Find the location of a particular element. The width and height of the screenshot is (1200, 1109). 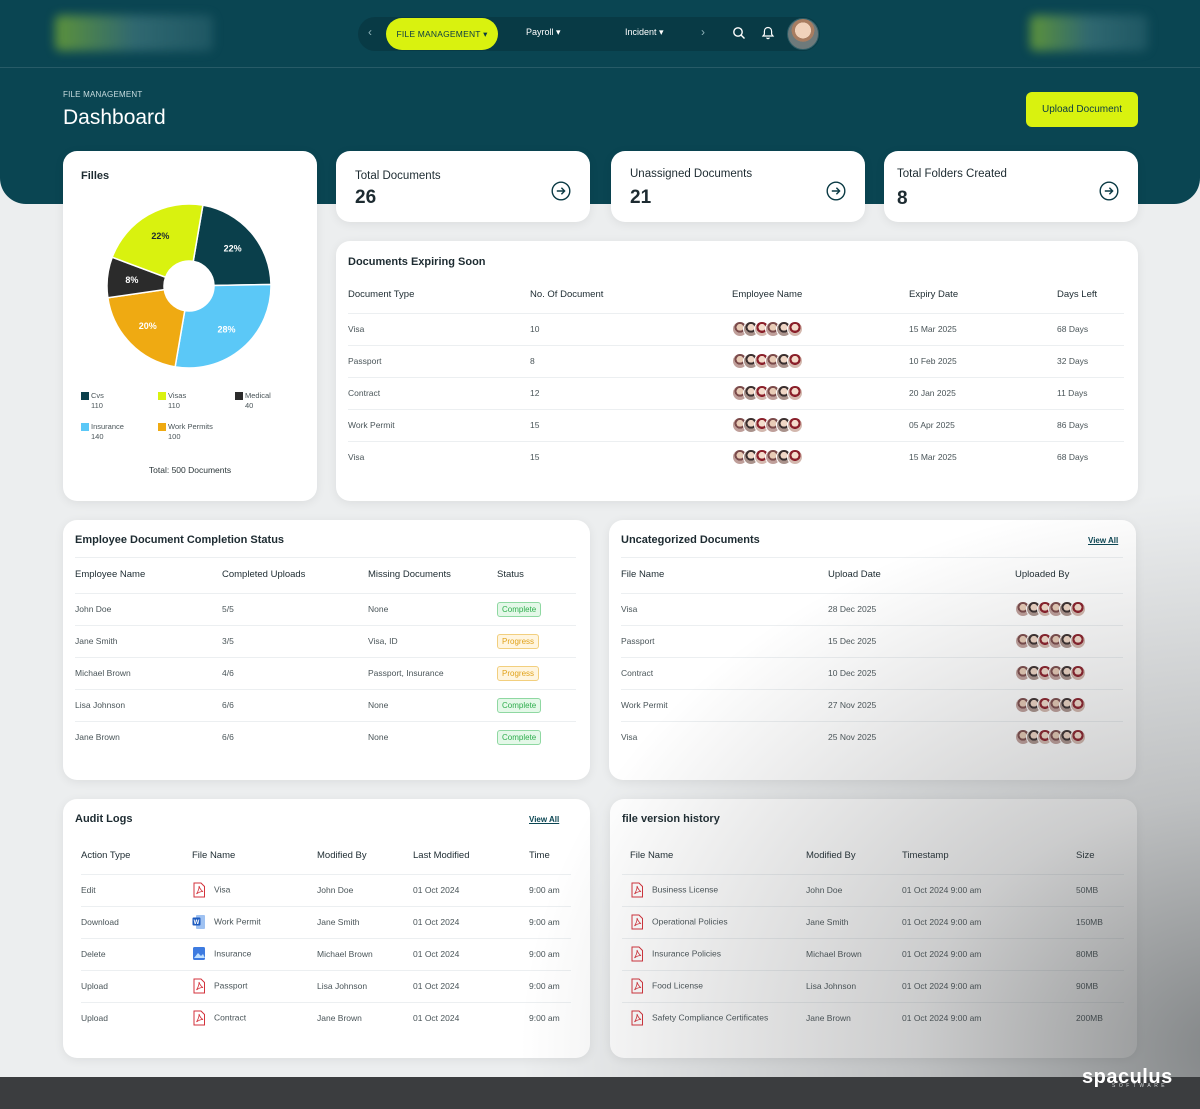

employee-name: Michael Brown is located at coordinates (148, 672).